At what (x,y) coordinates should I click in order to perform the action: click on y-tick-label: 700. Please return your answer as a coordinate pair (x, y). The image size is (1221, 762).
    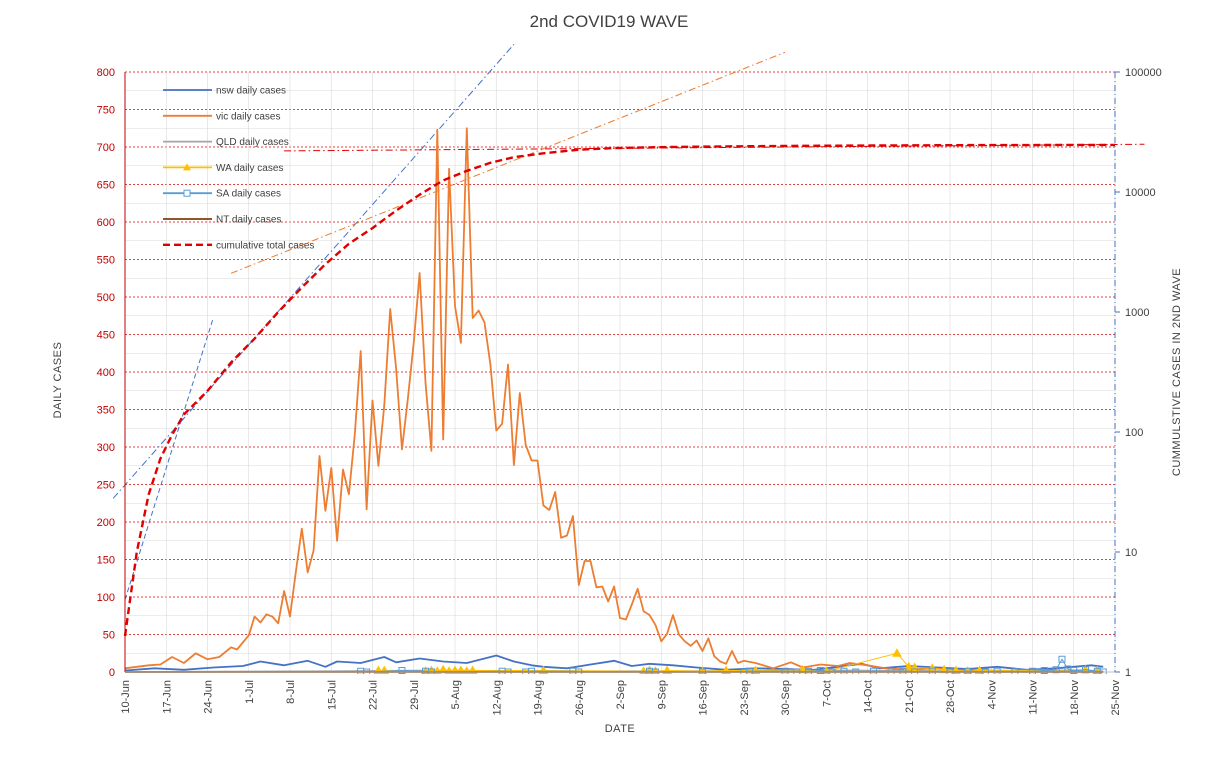
    Looking at the image, I should click on (106, 148).